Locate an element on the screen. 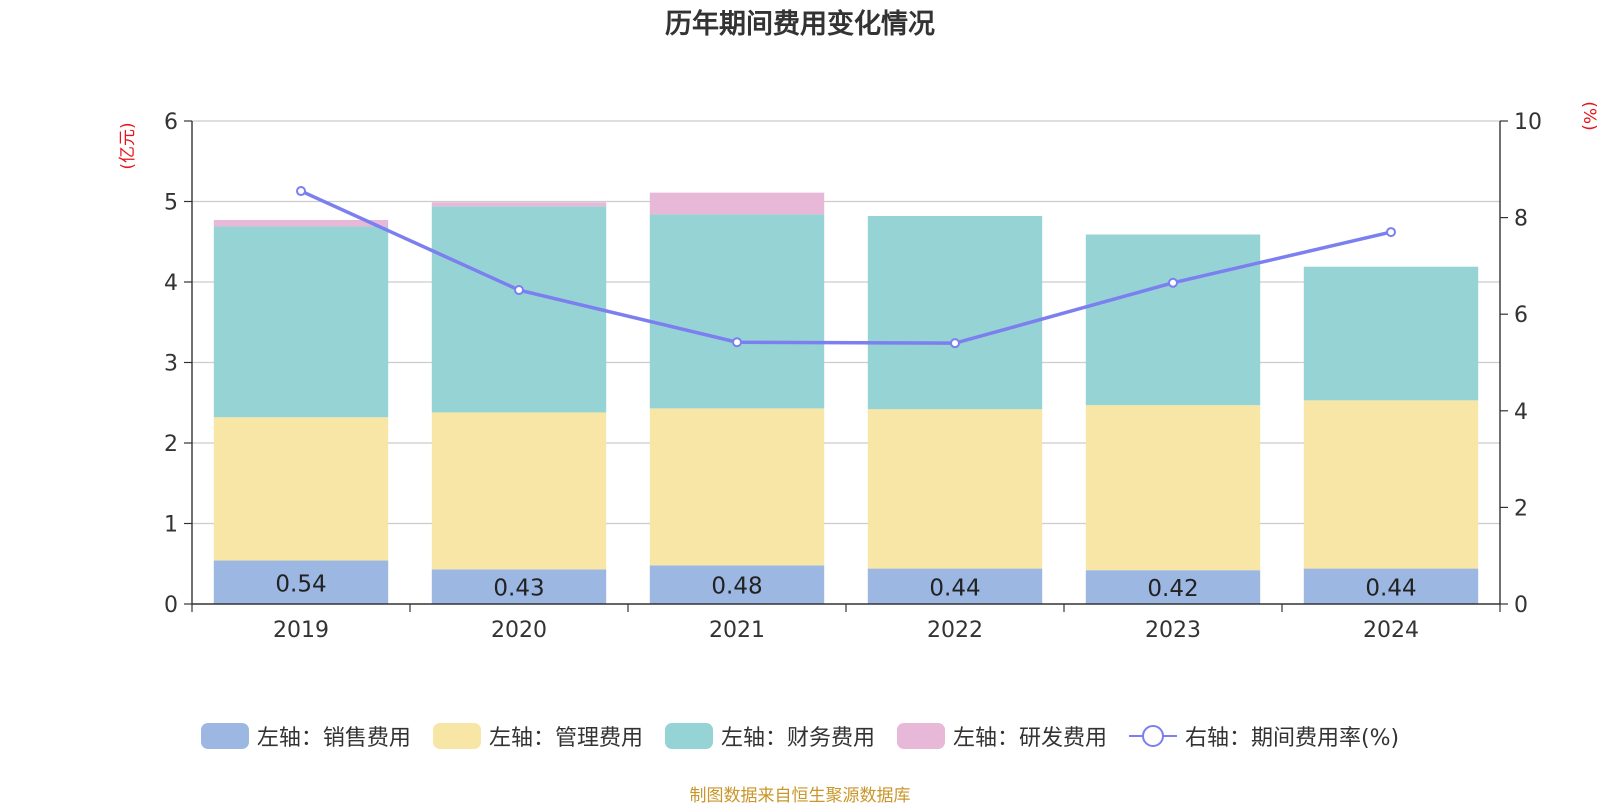 This screenshot has height=806, width=1600. bar-admin-2019 is located at coordinates (301, 489).